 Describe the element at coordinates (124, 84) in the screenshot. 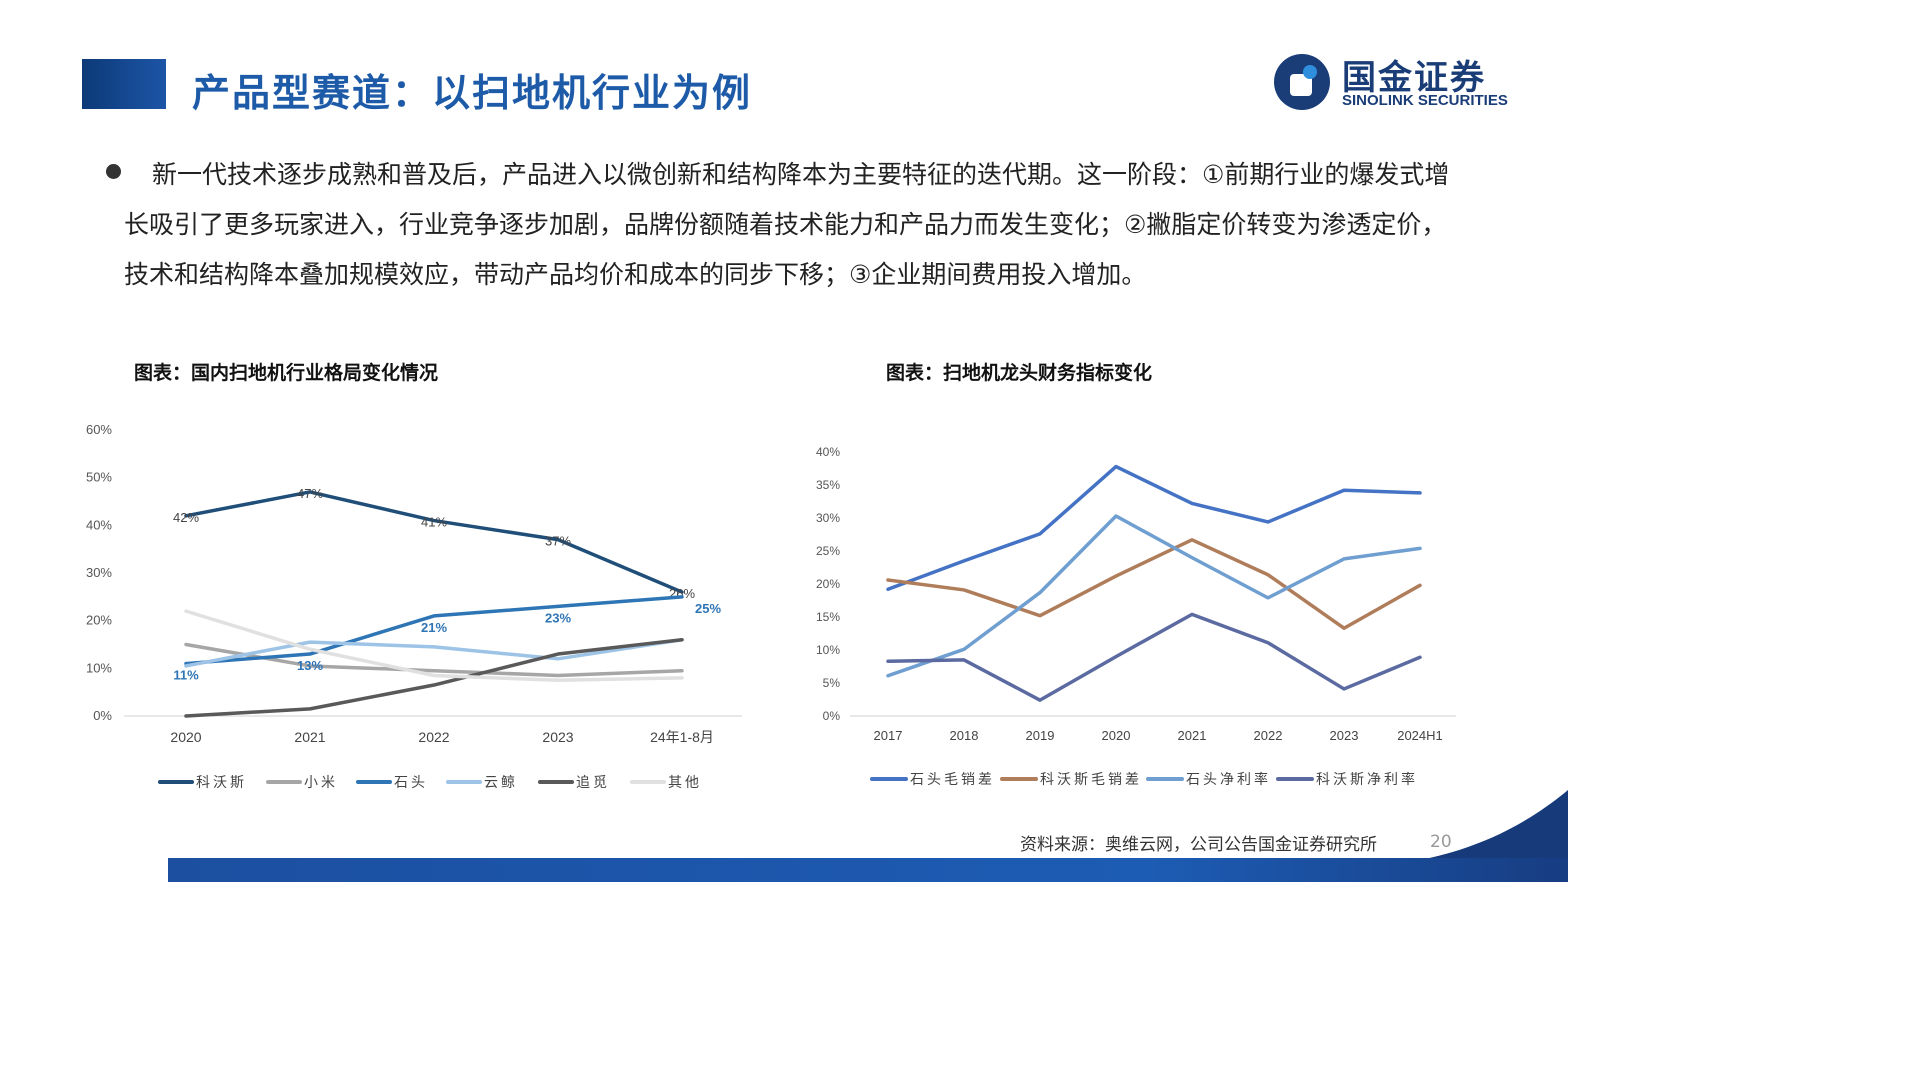

I see `title-accent-block` at that location.